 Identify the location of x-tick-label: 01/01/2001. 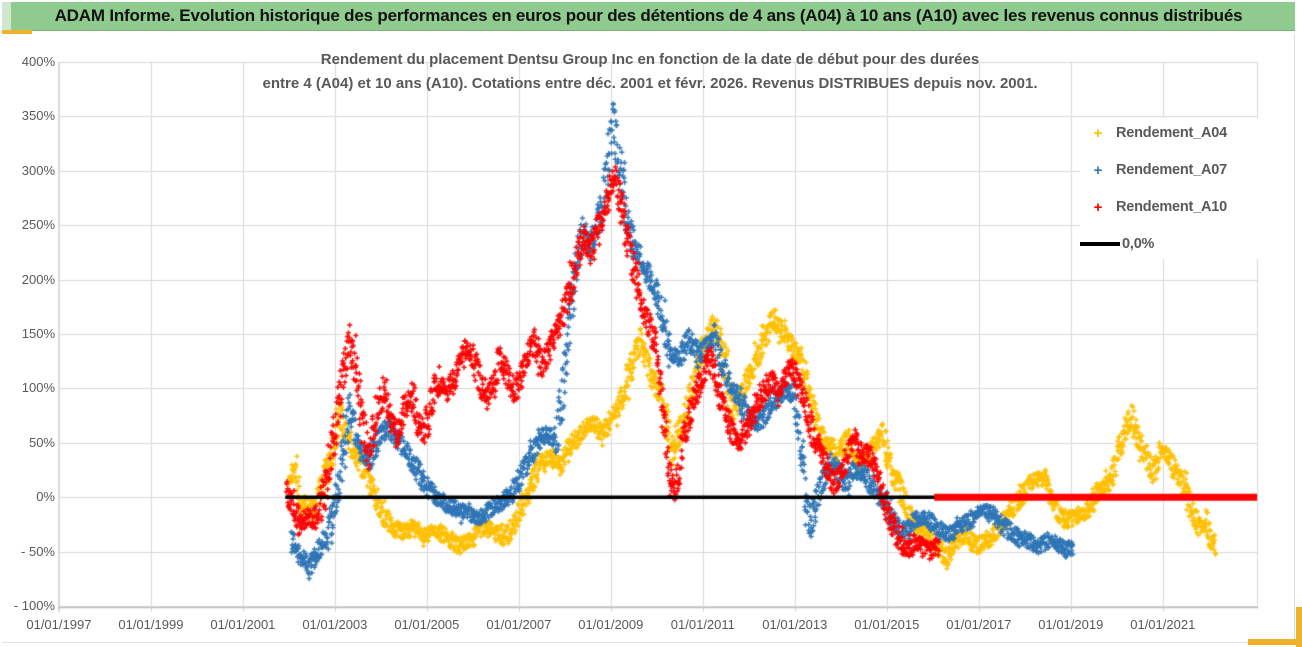
(243, 624).